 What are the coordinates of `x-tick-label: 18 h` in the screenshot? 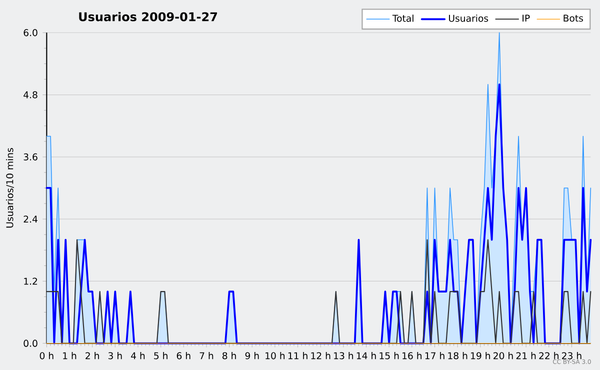 It's located at (458, 356).